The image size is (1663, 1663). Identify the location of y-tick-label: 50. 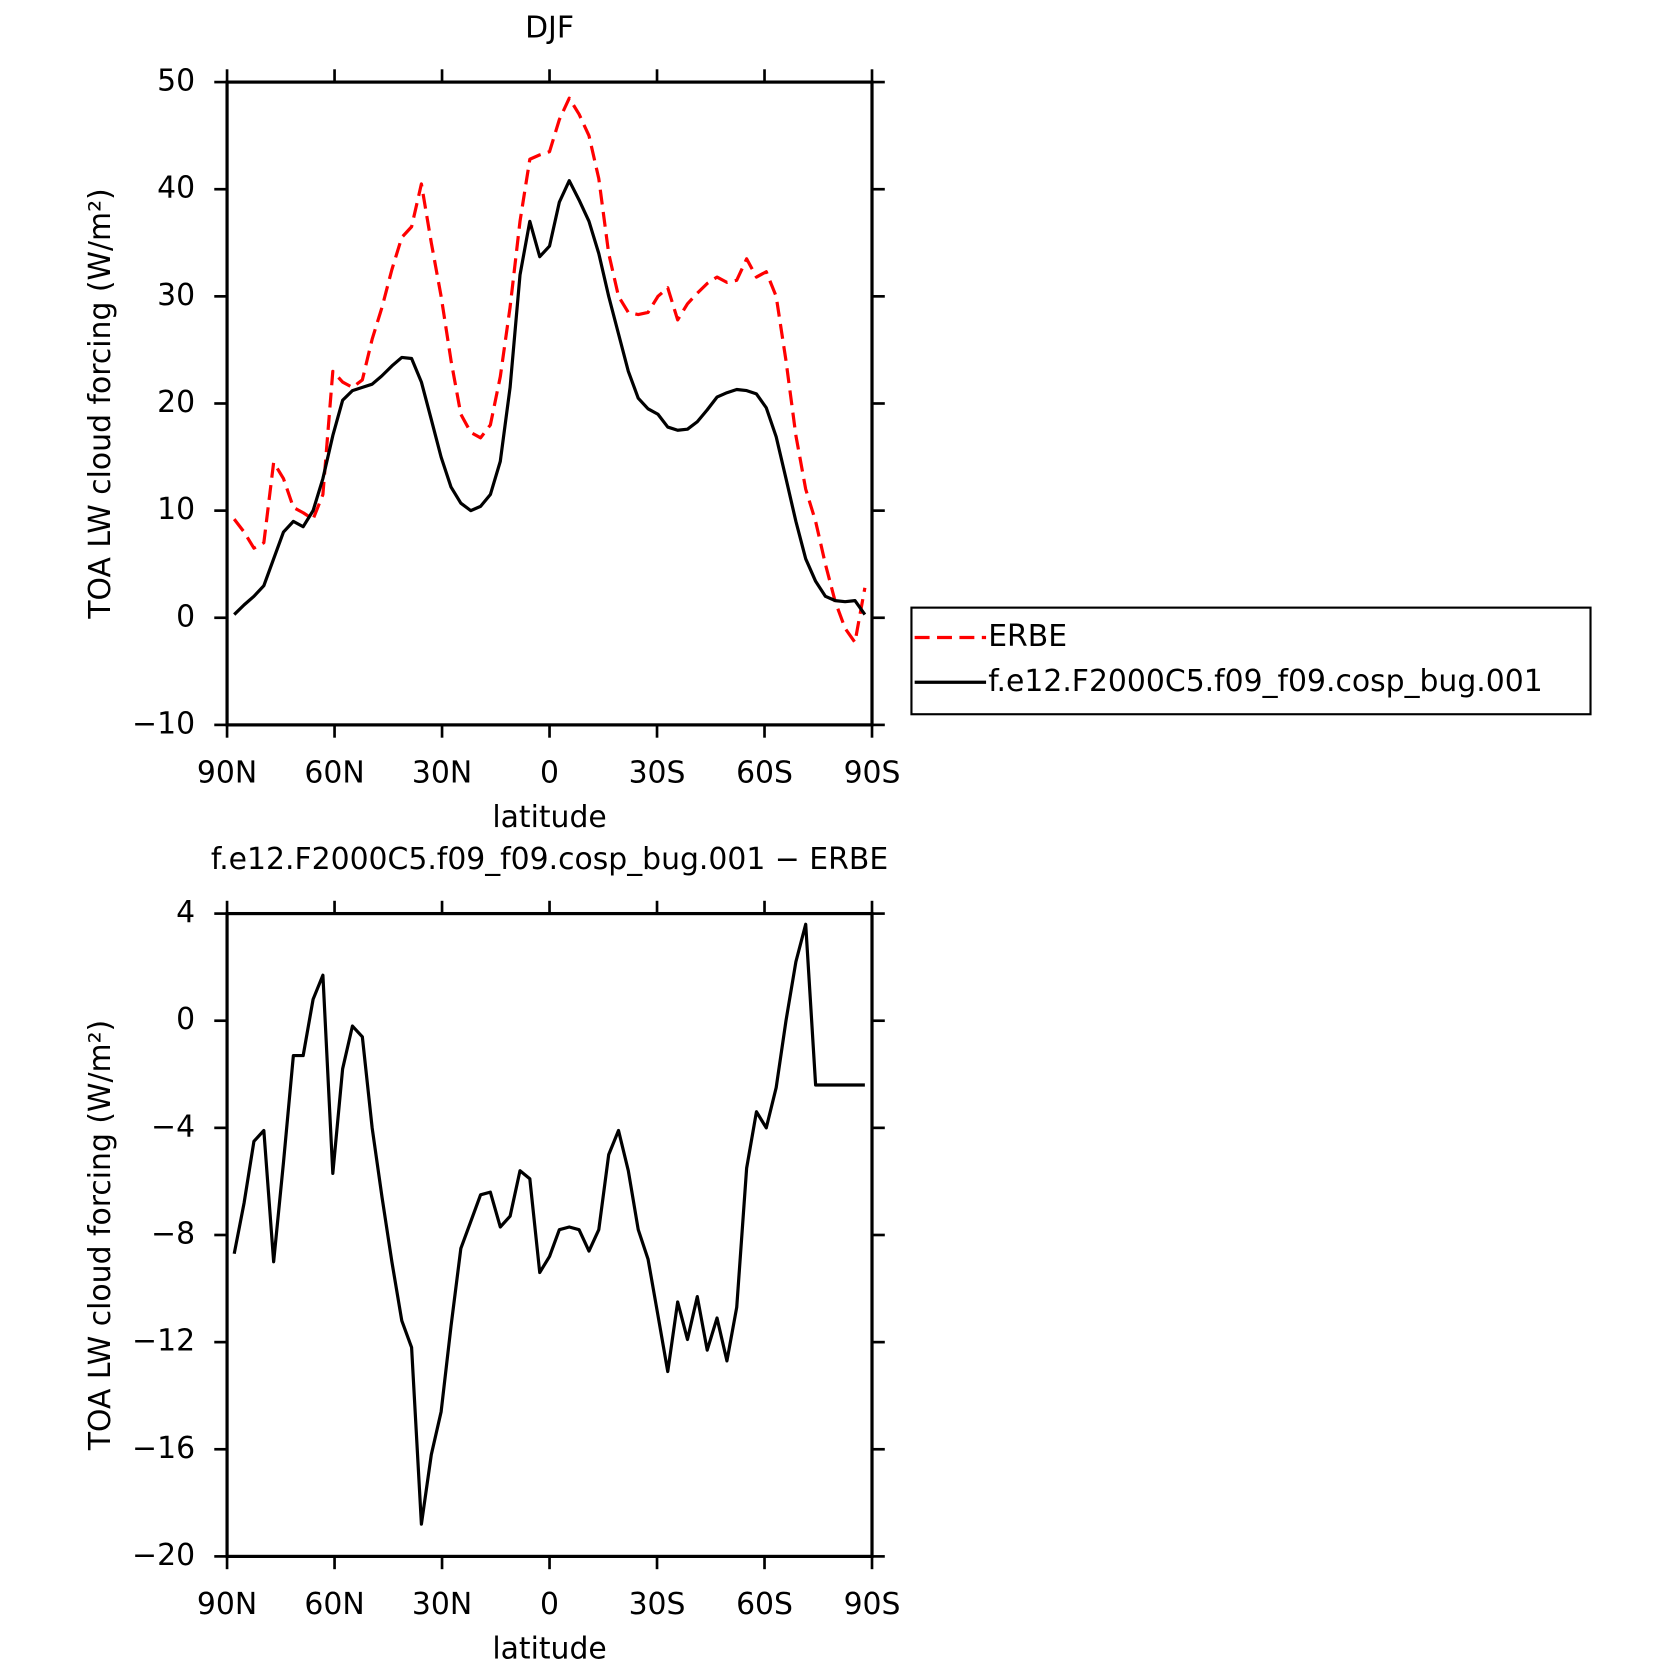
(176, 81).